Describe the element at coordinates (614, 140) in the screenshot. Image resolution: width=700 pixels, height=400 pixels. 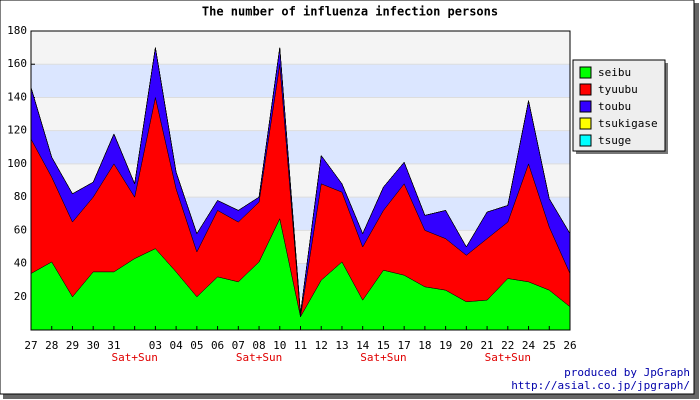
I see `legend-label: tsuge` at that location.